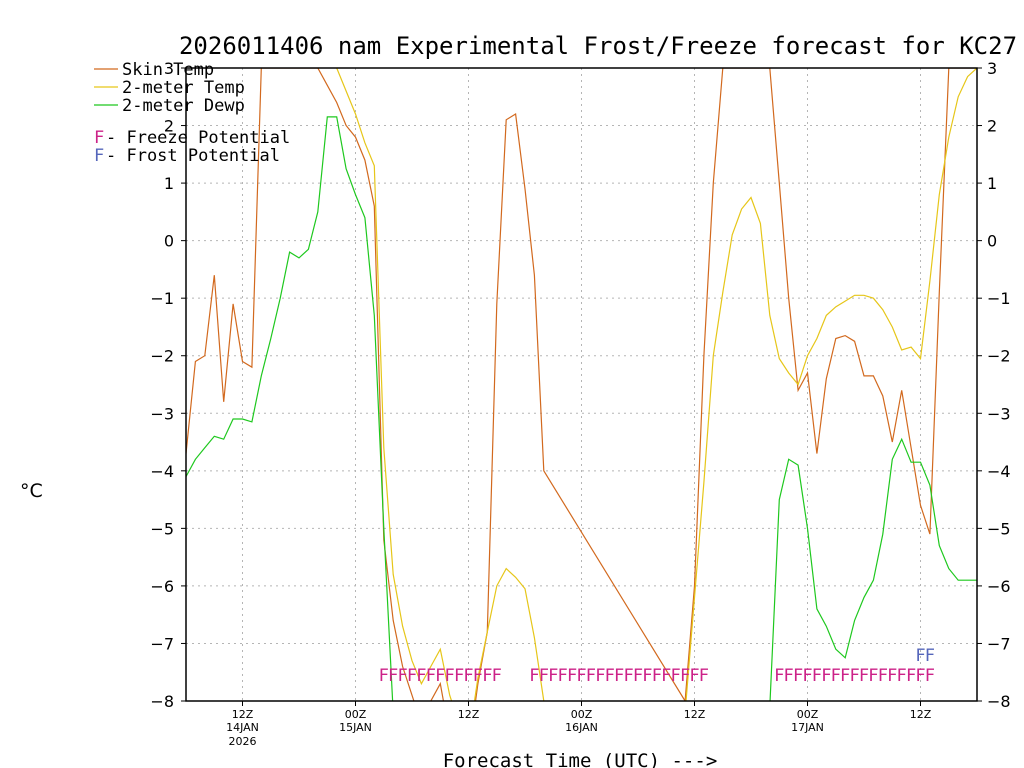 This screenshot has height=768, width=1024. What do you see at coordinates (183, 88) in the screenshot?
I see `legend-label-1: 2-meter Temp` at bounding box center [183, 88].